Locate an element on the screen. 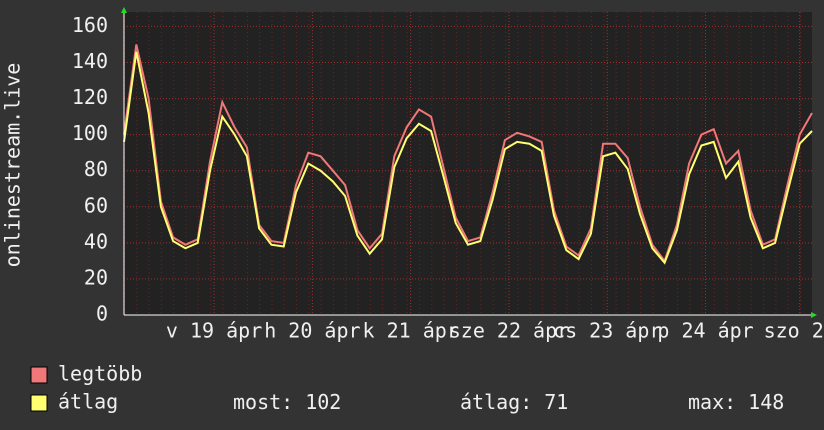 The width and height of the screenshot is (824, 430). x-tick-label: sze 22 ápr is located at coordinates (509, 331).